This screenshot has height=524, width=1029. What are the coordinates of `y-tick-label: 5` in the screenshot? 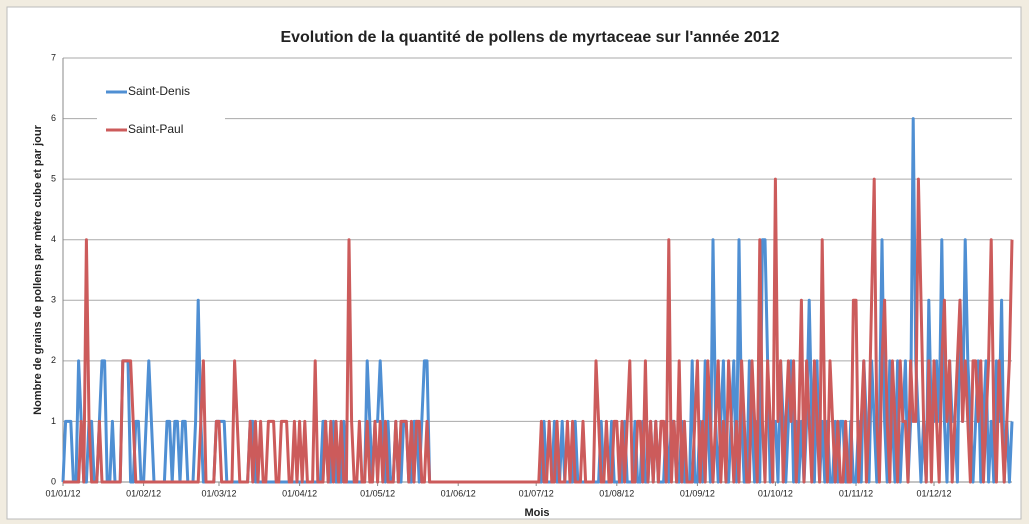 It's located at (53, 179).